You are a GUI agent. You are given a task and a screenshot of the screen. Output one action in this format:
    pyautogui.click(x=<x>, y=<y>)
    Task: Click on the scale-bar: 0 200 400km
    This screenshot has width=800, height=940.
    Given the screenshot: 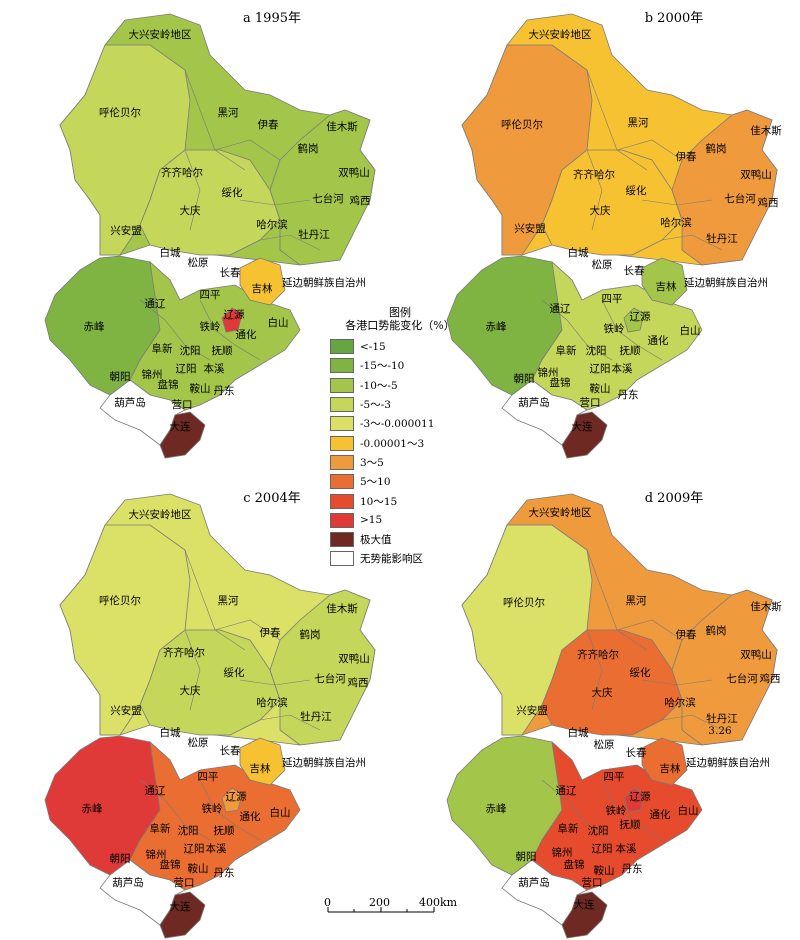 What is the action you would take?
    pyautogui.click(x=394, y=911)
    